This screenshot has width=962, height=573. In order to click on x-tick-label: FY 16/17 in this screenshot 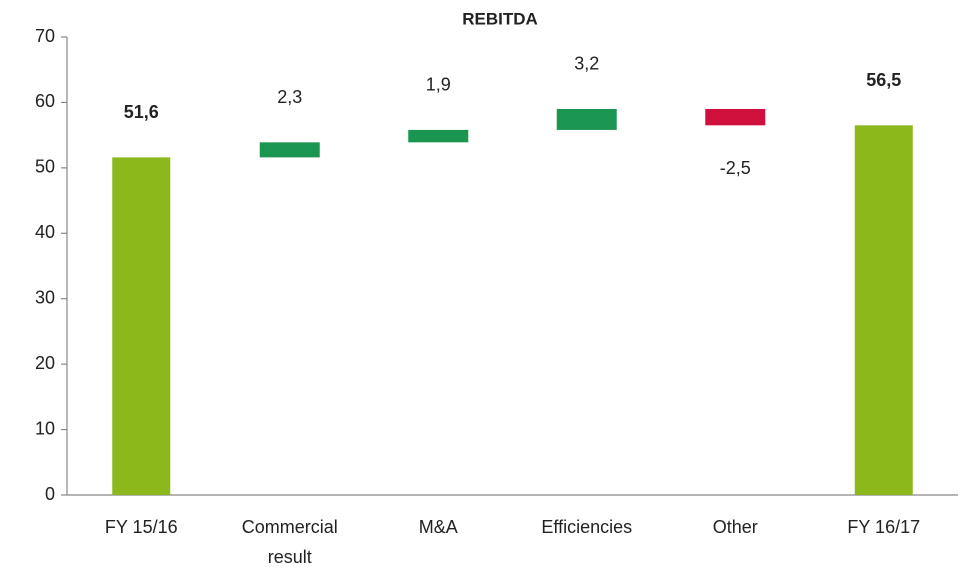, I will do `click(883, 527)`.